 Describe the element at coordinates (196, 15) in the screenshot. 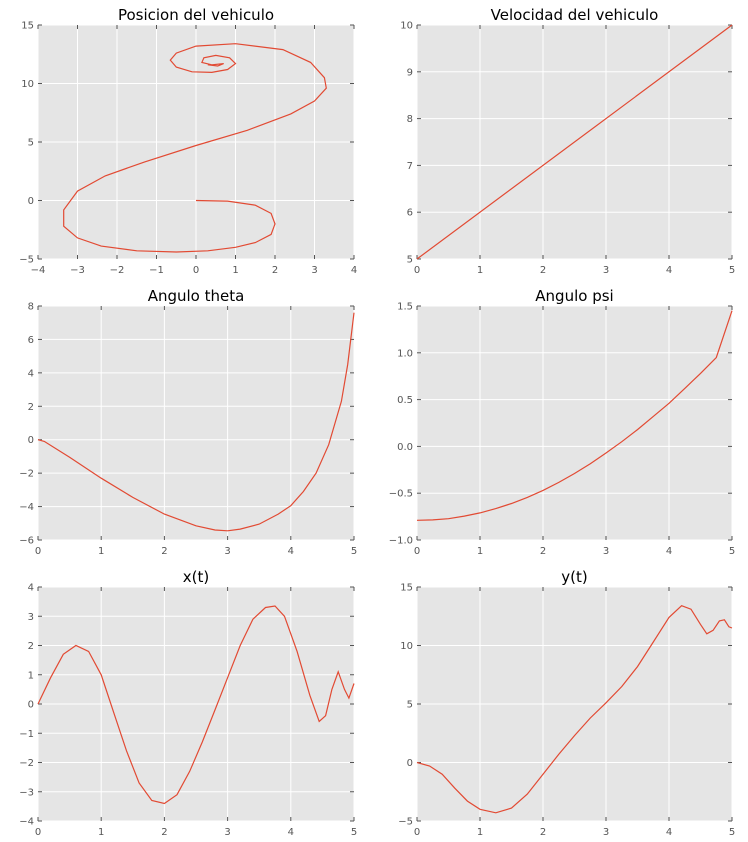

I see `plot-title: Posicion del vehiculo` at that location.